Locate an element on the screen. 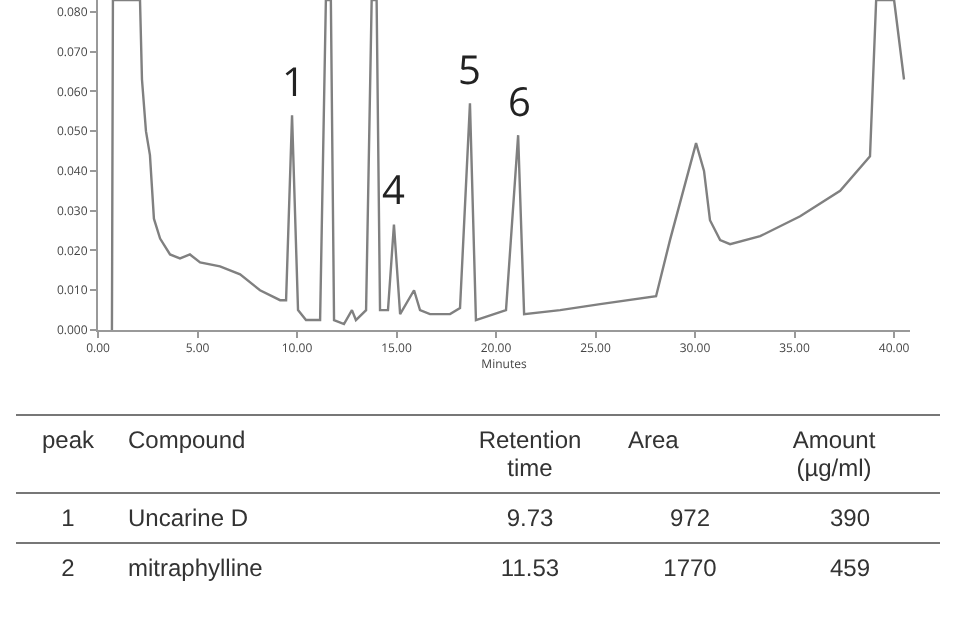 Image resolution: width=960 pixels, height=638 pixels. text: 459 is located at coordinates (850, 567).